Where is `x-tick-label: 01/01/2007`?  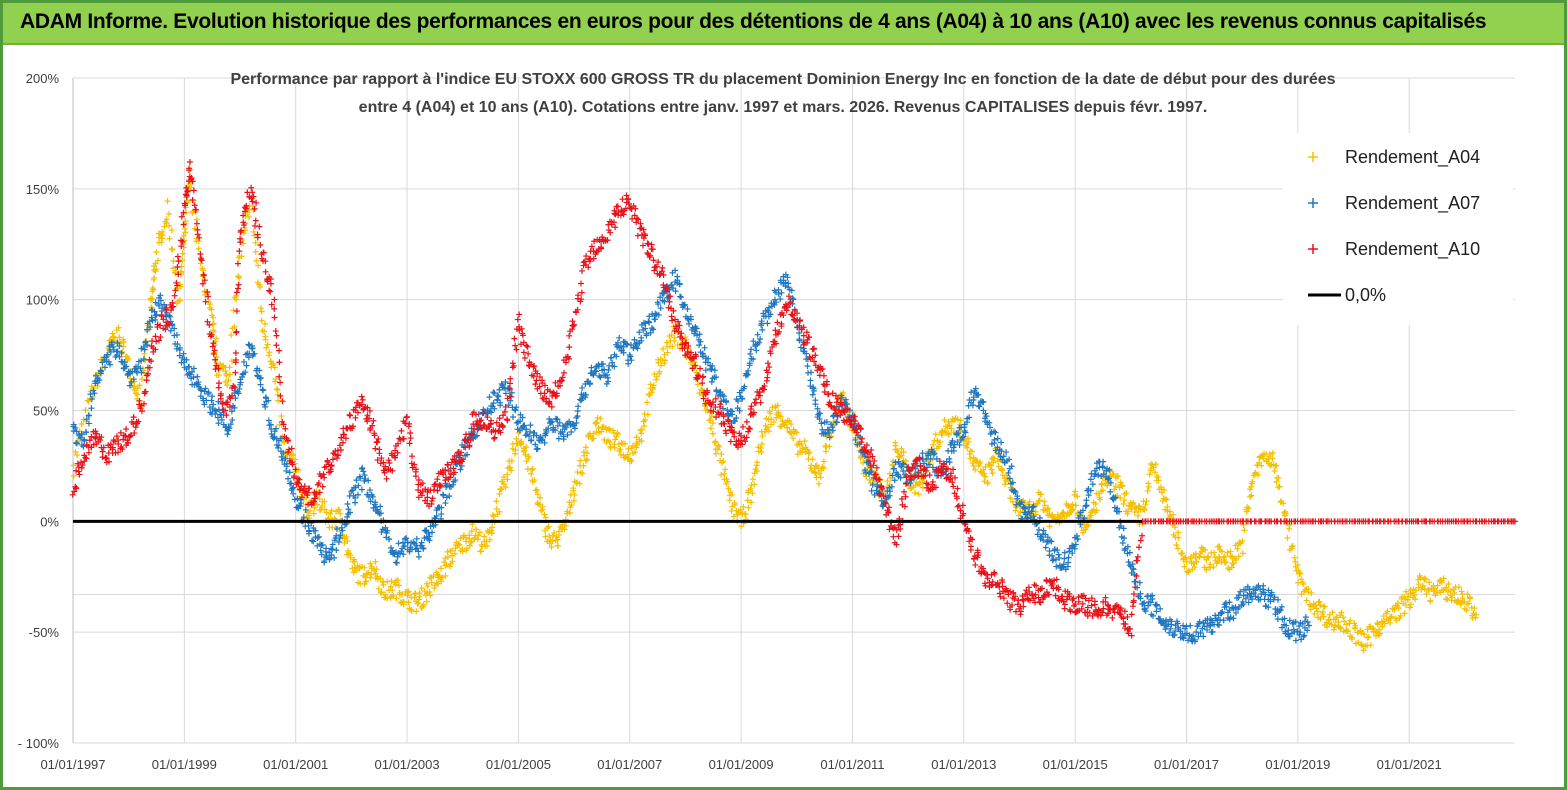 x-tick-label: 01/01/2007 is located at coordinates (629, 764).